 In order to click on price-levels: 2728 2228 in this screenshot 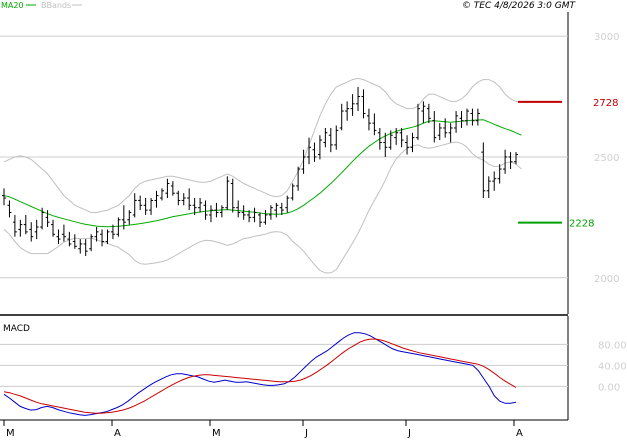, I will do `click(568, 164)`.